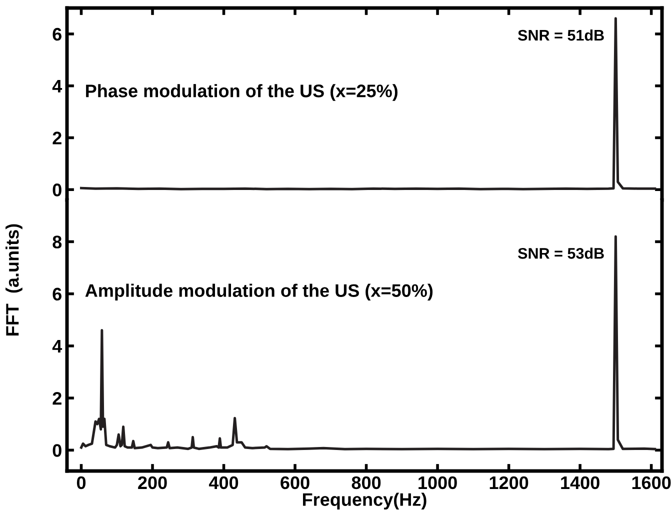 This screenshot has height=523, width=671. Describe the element at coordinates (580, 483) in the screenshot. I see `x-tick-label: 1400` at that location.